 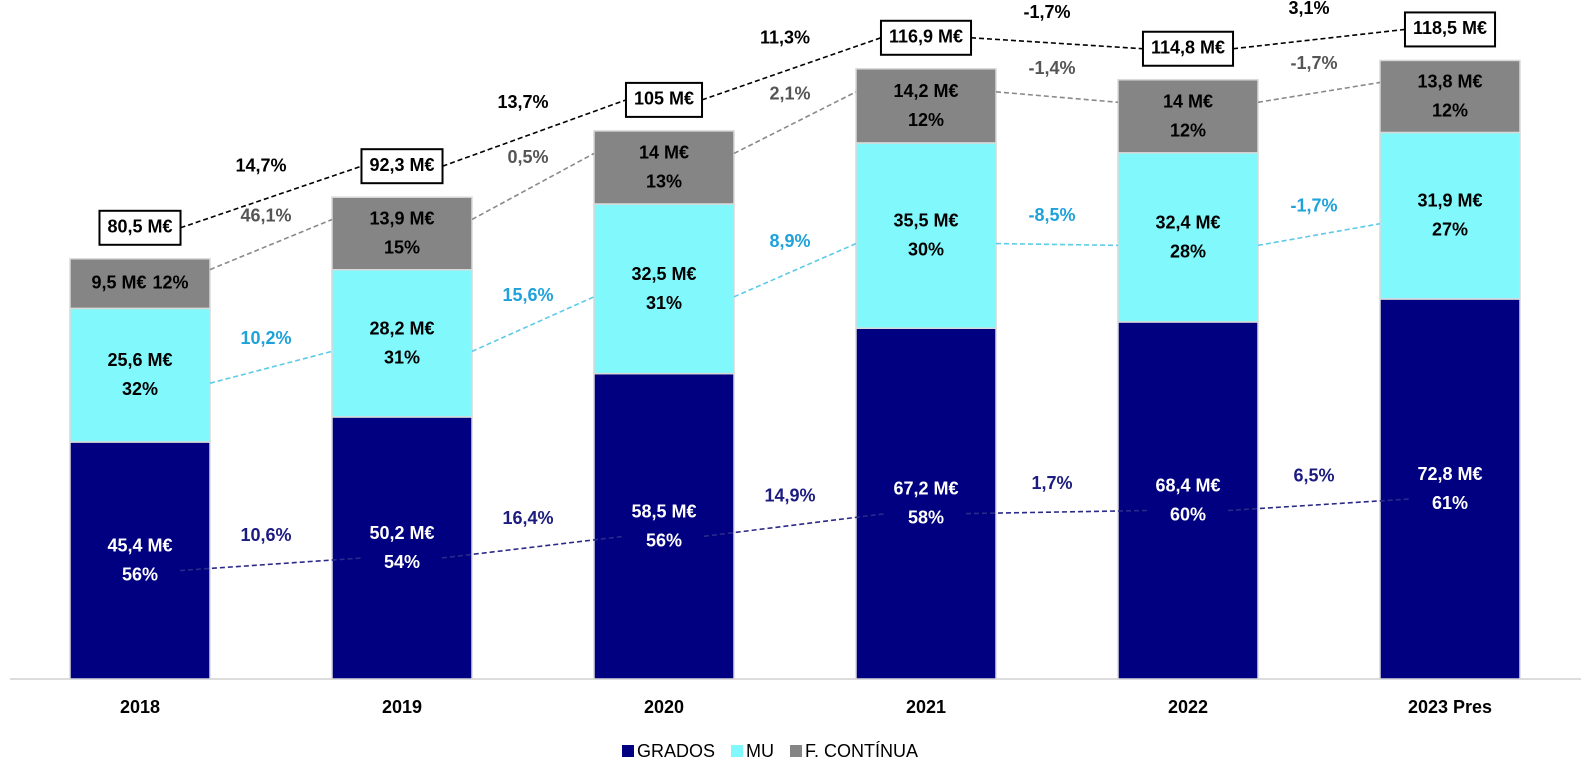 What do you see at coordinates (663, 525) in the screenshot?
I see `segment-label: 58,5 M€ 56%` at bounding box center [663, 525].